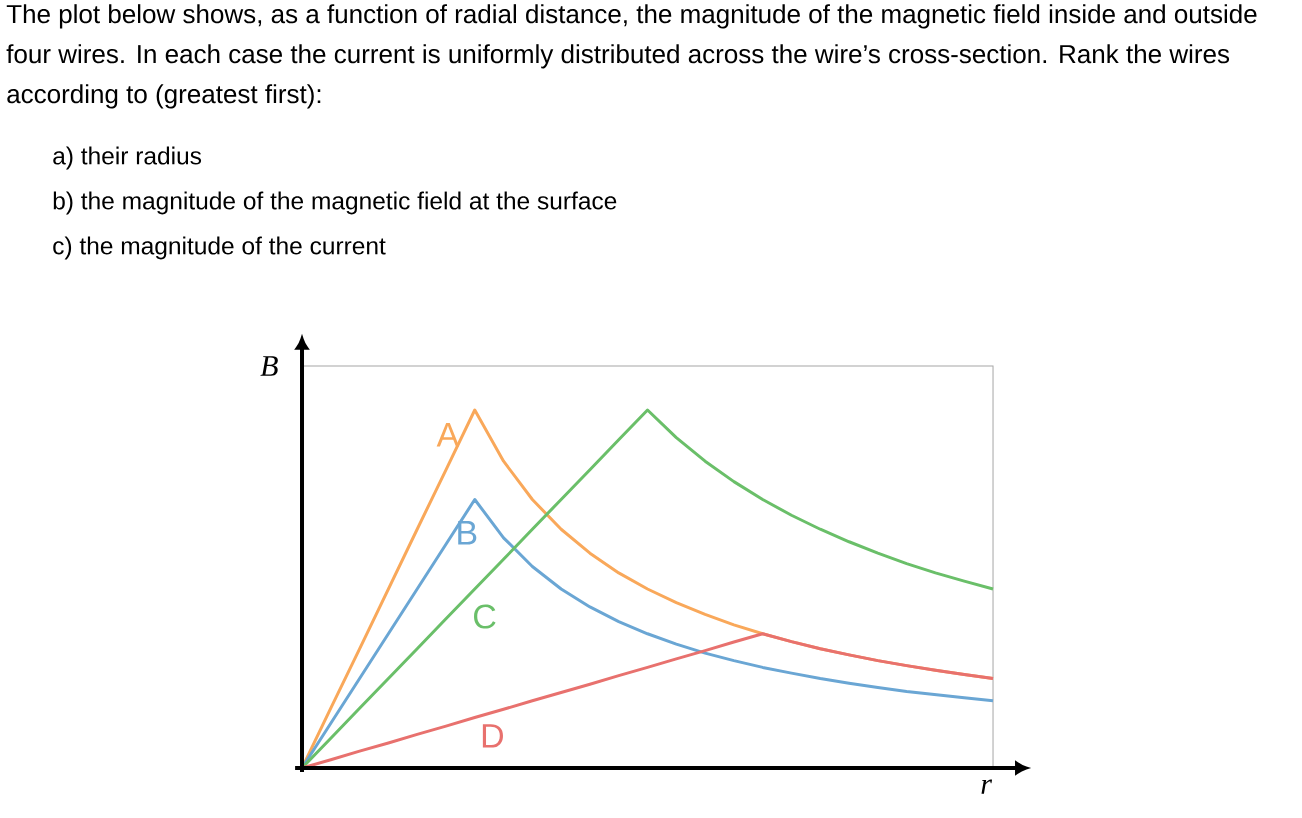 The image size is (1302, 818). I want to click on series-label: C, so click(485, 616).